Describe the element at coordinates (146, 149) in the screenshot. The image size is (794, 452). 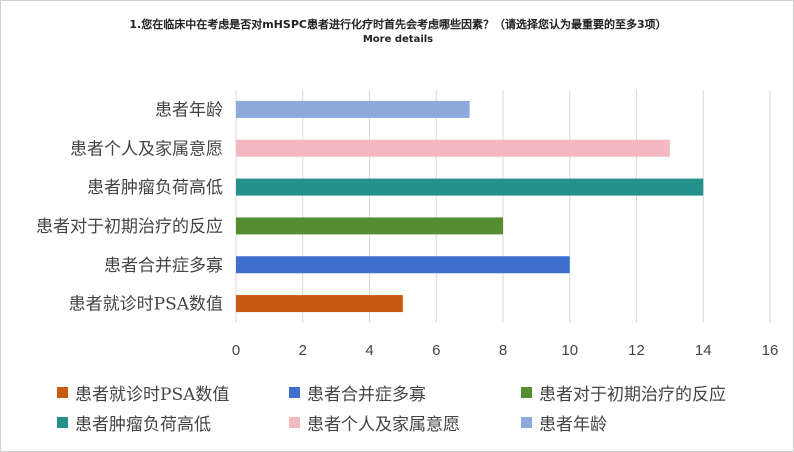
I see `category-label: 患者个人及家属意愿` at that location.